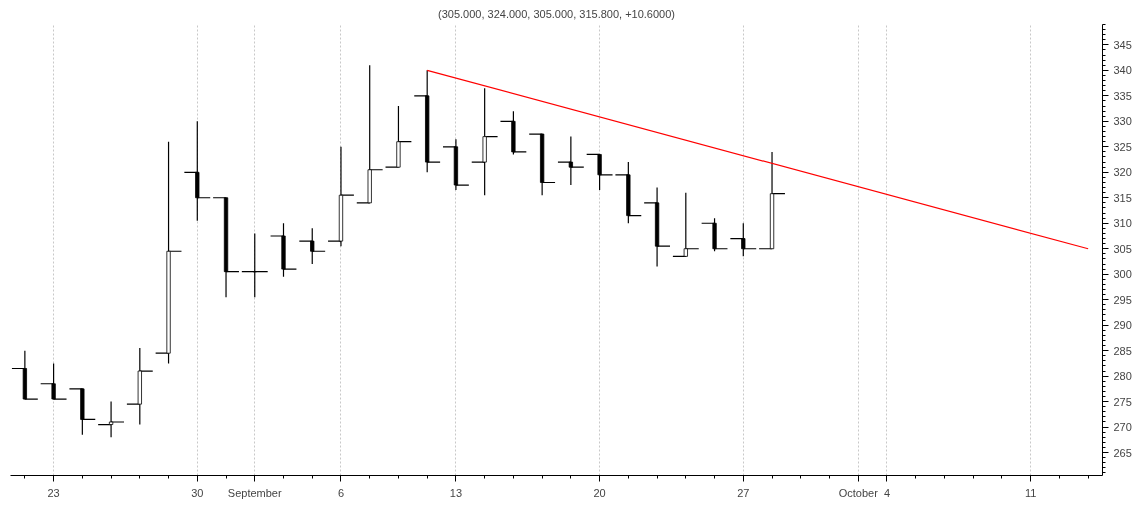  I want to click on y-tick-label: 310, so click(1122, 223).